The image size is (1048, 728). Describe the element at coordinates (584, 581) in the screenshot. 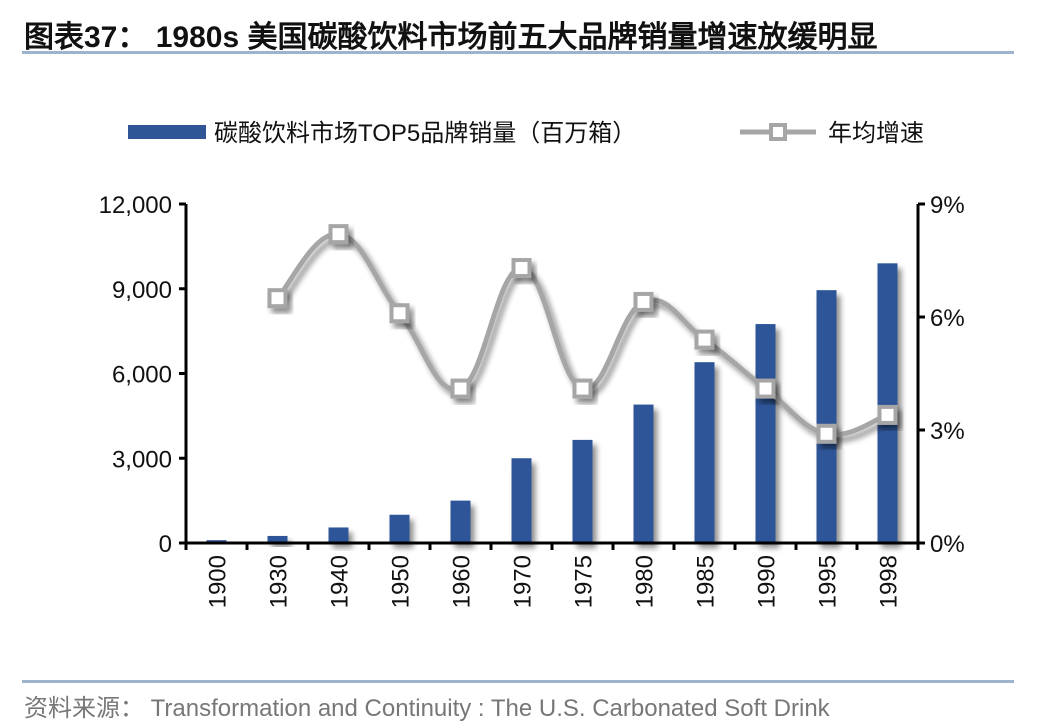

I see `x-tick-label: 1975` at that location.